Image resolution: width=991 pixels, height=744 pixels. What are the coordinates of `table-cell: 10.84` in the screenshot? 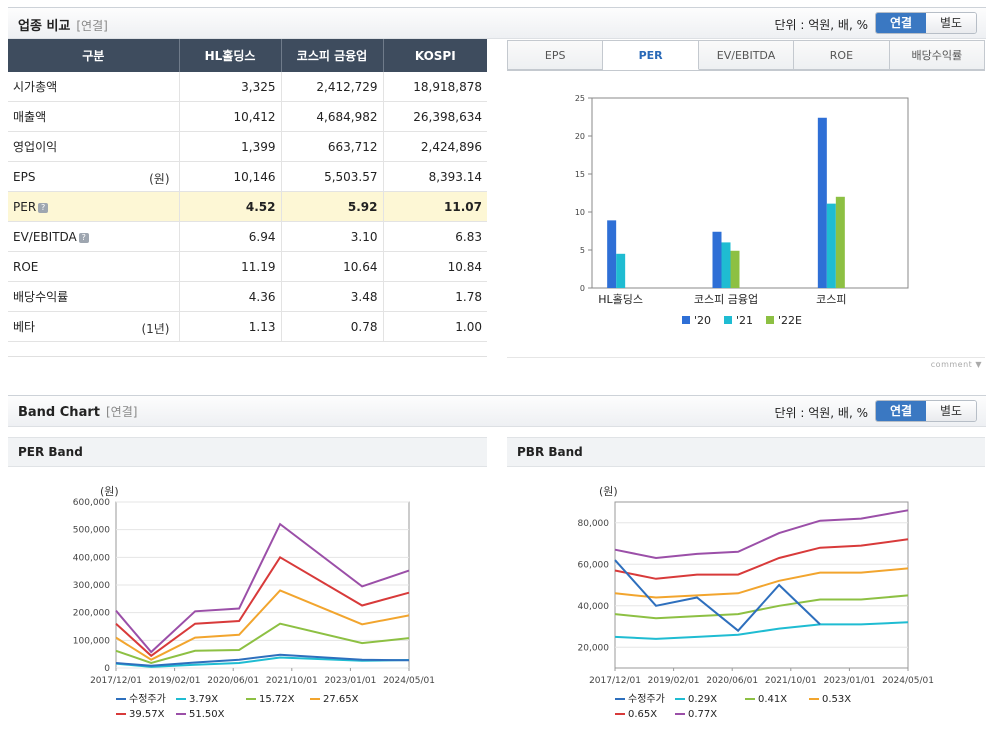 It's located at (435, 266).